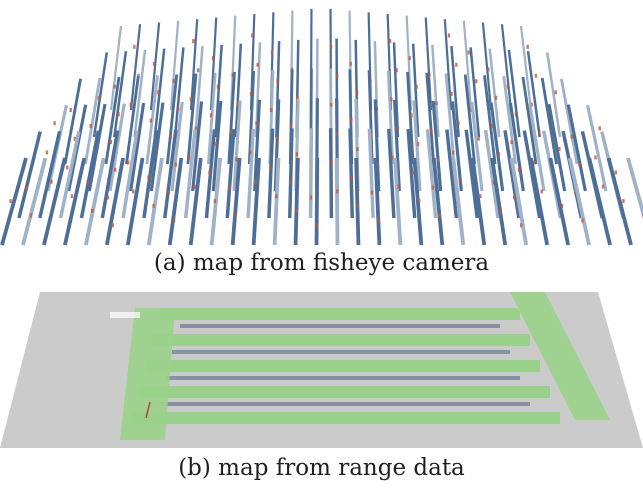 Image resolution: width=643 pixels, height=488 pixels. What do you see at coordinates (343, 366) in the screenshot?
I see `lane` at bounding box center [343, 366].